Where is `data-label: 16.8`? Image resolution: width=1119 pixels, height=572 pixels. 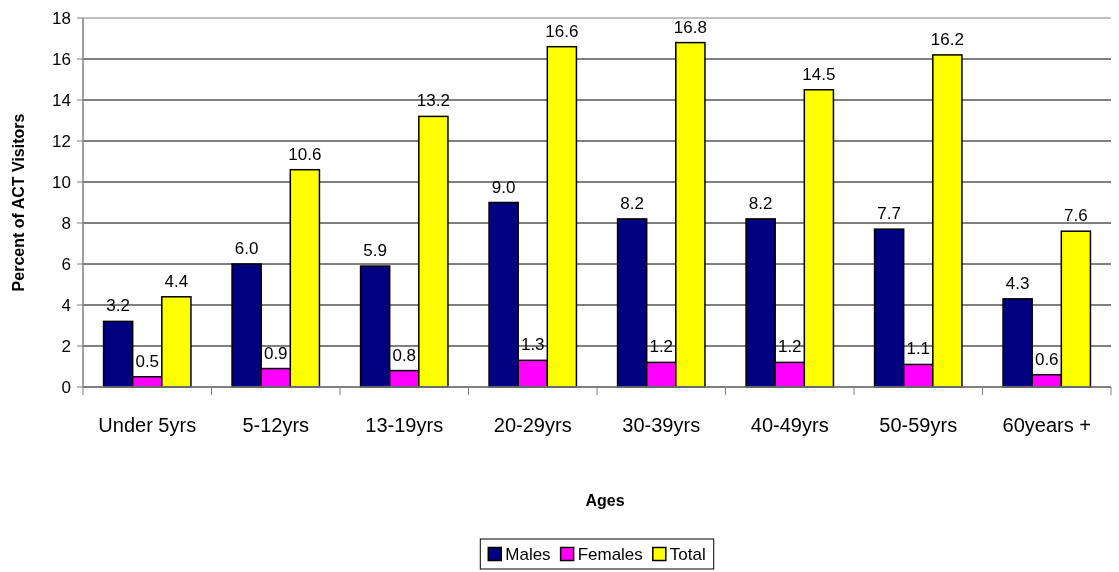 data-label: 16.8 is located at coordinates (690, 27).